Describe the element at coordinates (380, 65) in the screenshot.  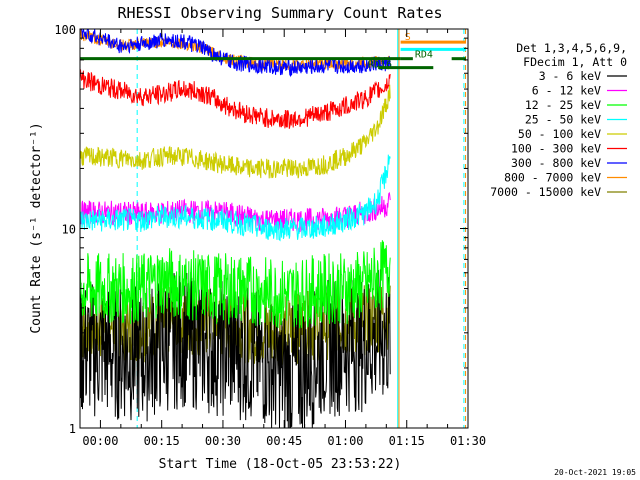
I see `annotation-label-2: RD16` at that location.